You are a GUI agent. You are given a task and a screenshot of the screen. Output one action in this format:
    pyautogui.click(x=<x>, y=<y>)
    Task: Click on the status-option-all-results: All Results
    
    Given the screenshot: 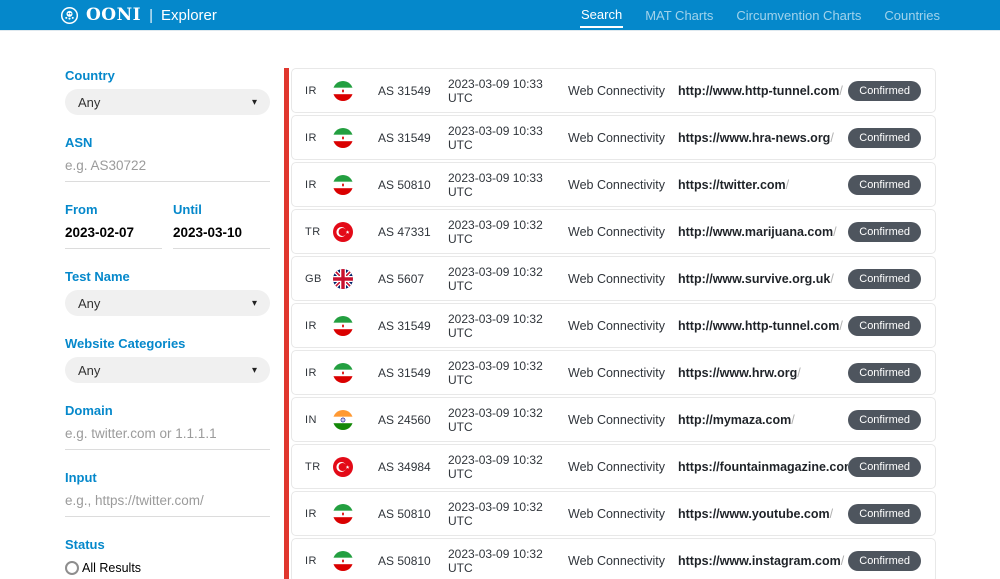 What is the action you would take?
    pyautogui.click(x=167, y=568)
    